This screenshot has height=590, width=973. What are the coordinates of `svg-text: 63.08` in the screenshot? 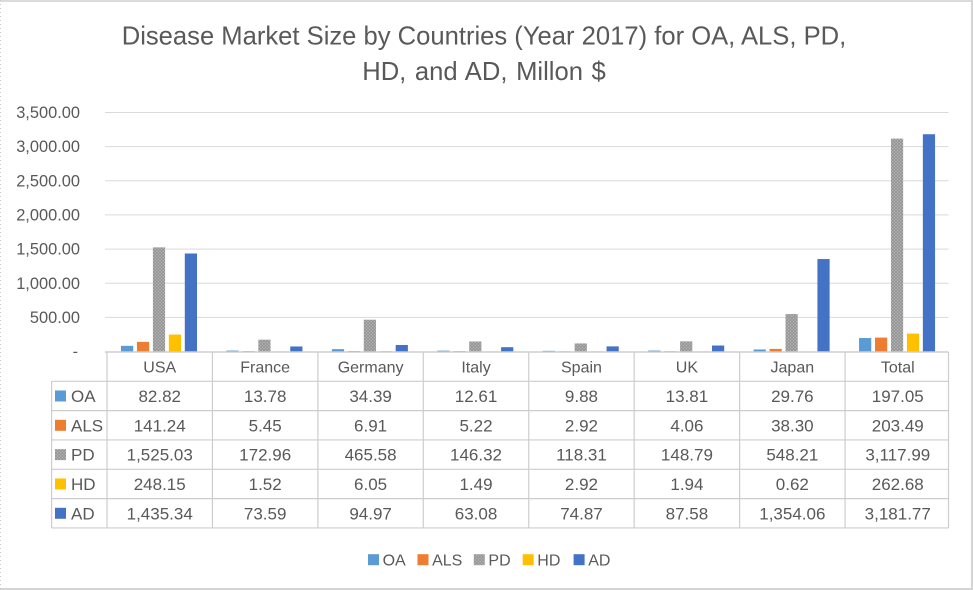 It's located at (476, 513).